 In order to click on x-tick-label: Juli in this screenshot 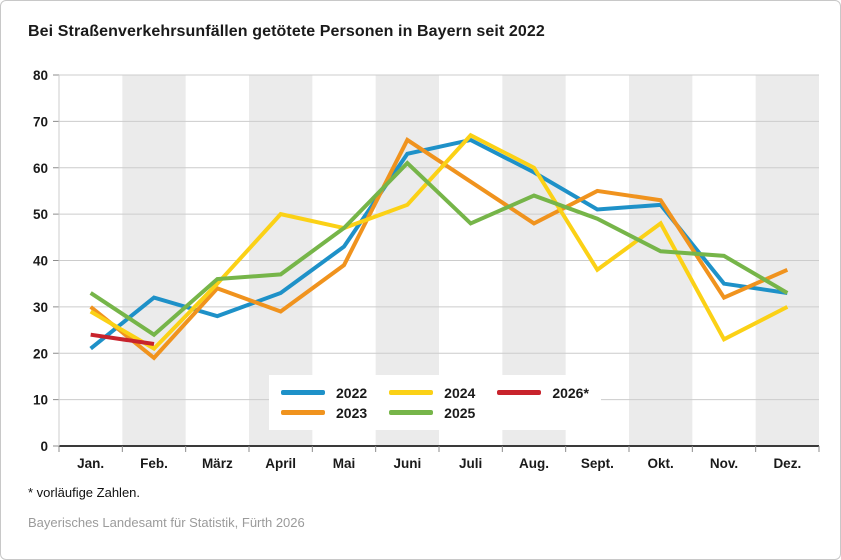, I will do `click(470, 463)`.